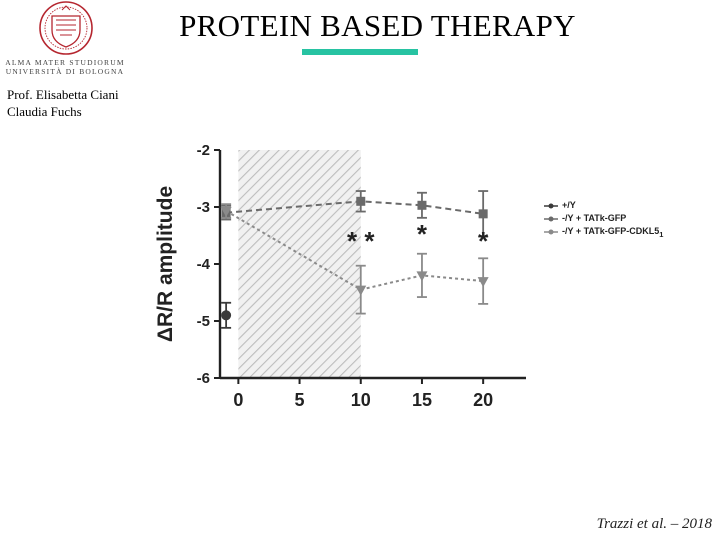  Describe the element at coordinates (203, 150) in the screenshot. I see `y-tick-label: -2` at that location.